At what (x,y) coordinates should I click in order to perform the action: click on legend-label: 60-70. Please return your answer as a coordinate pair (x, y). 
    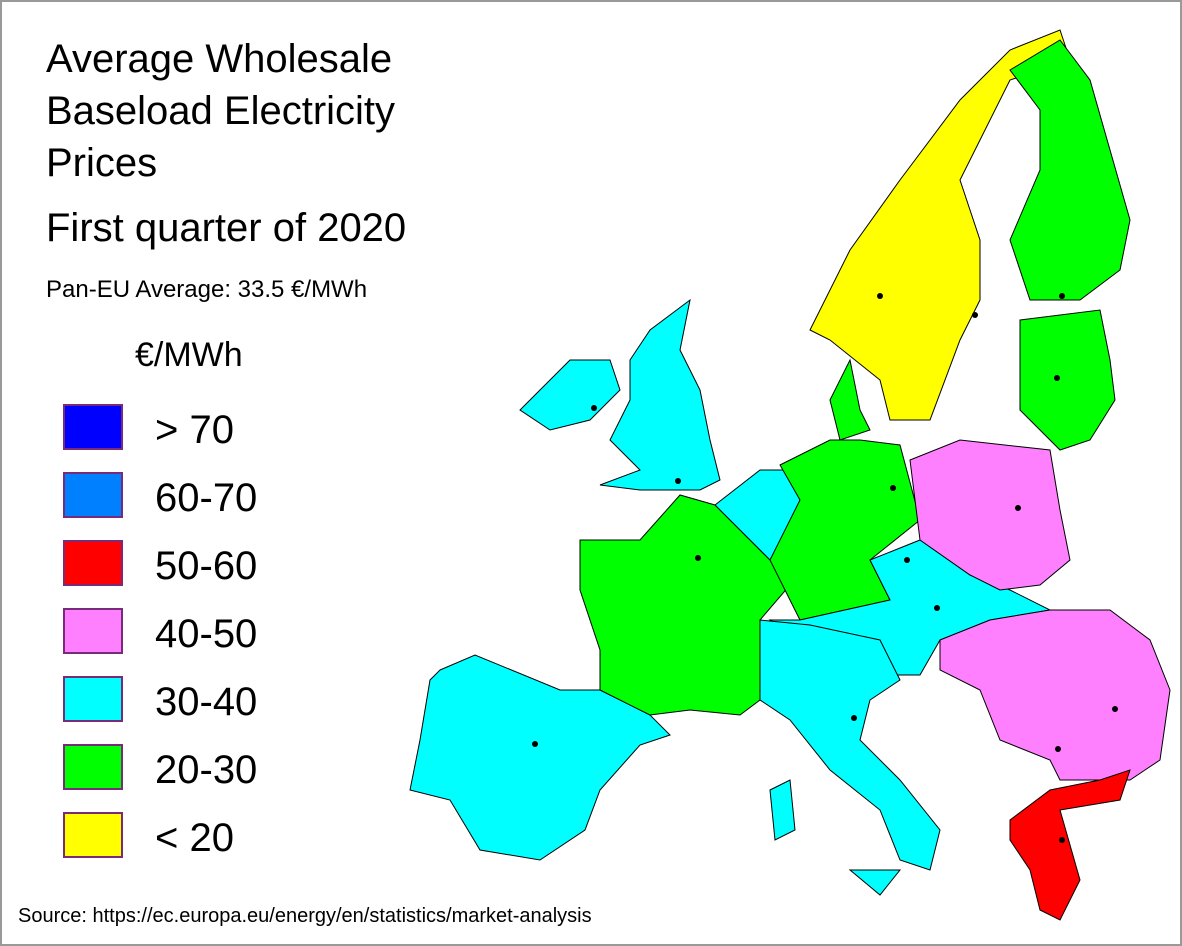
    Looking at the image, I should click on (206, 498).